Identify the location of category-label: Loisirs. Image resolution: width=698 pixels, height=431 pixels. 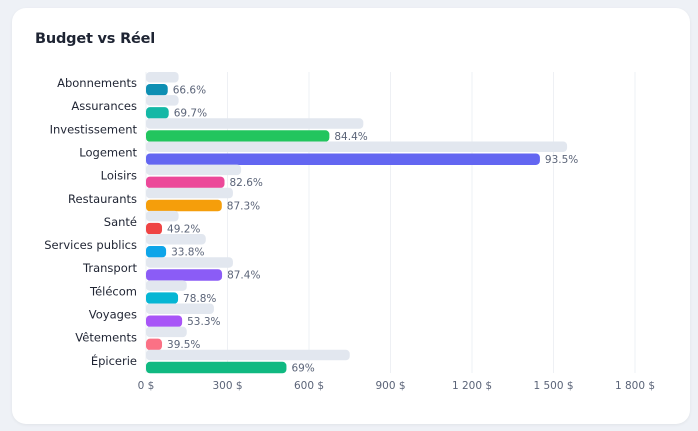
(119, 176).